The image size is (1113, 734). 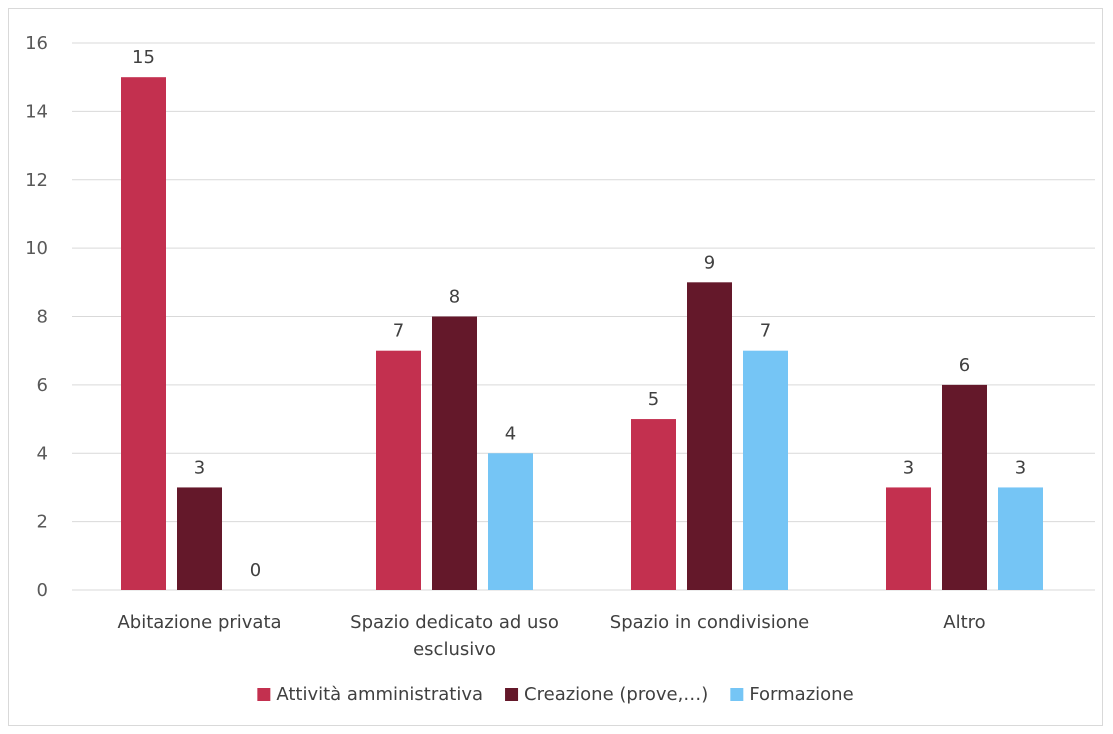 I want to click on y-tick-label-14: 14, so click(x=36, y=111).